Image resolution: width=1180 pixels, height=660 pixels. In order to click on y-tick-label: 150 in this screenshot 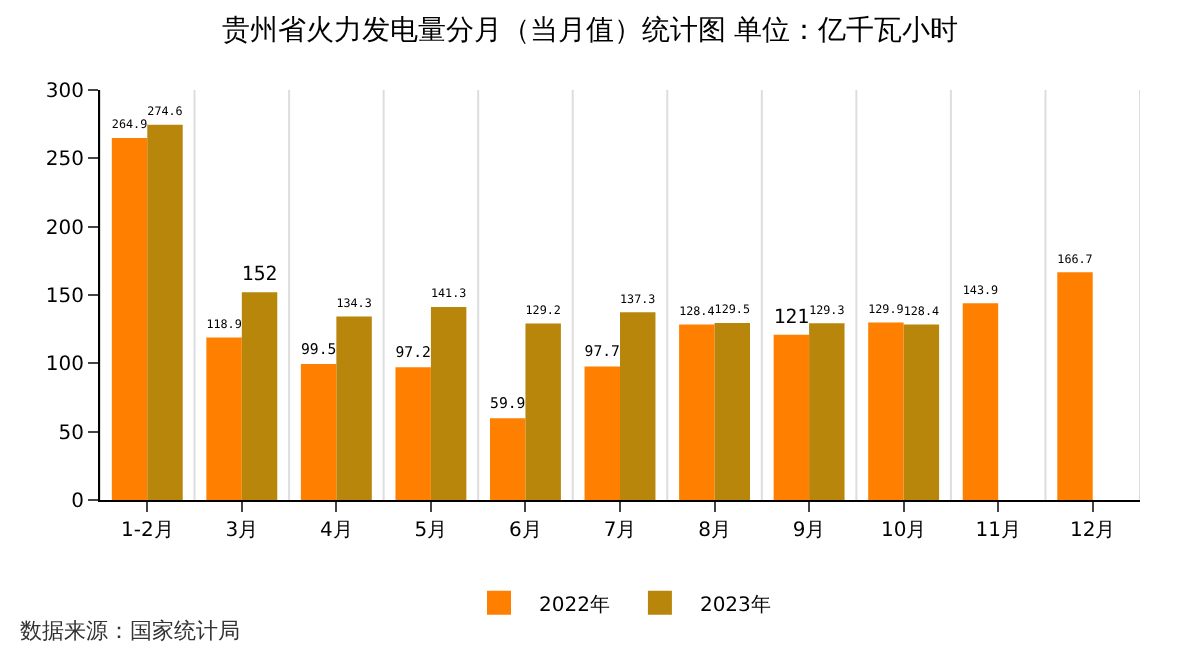, I will do `click(64, 297)`.